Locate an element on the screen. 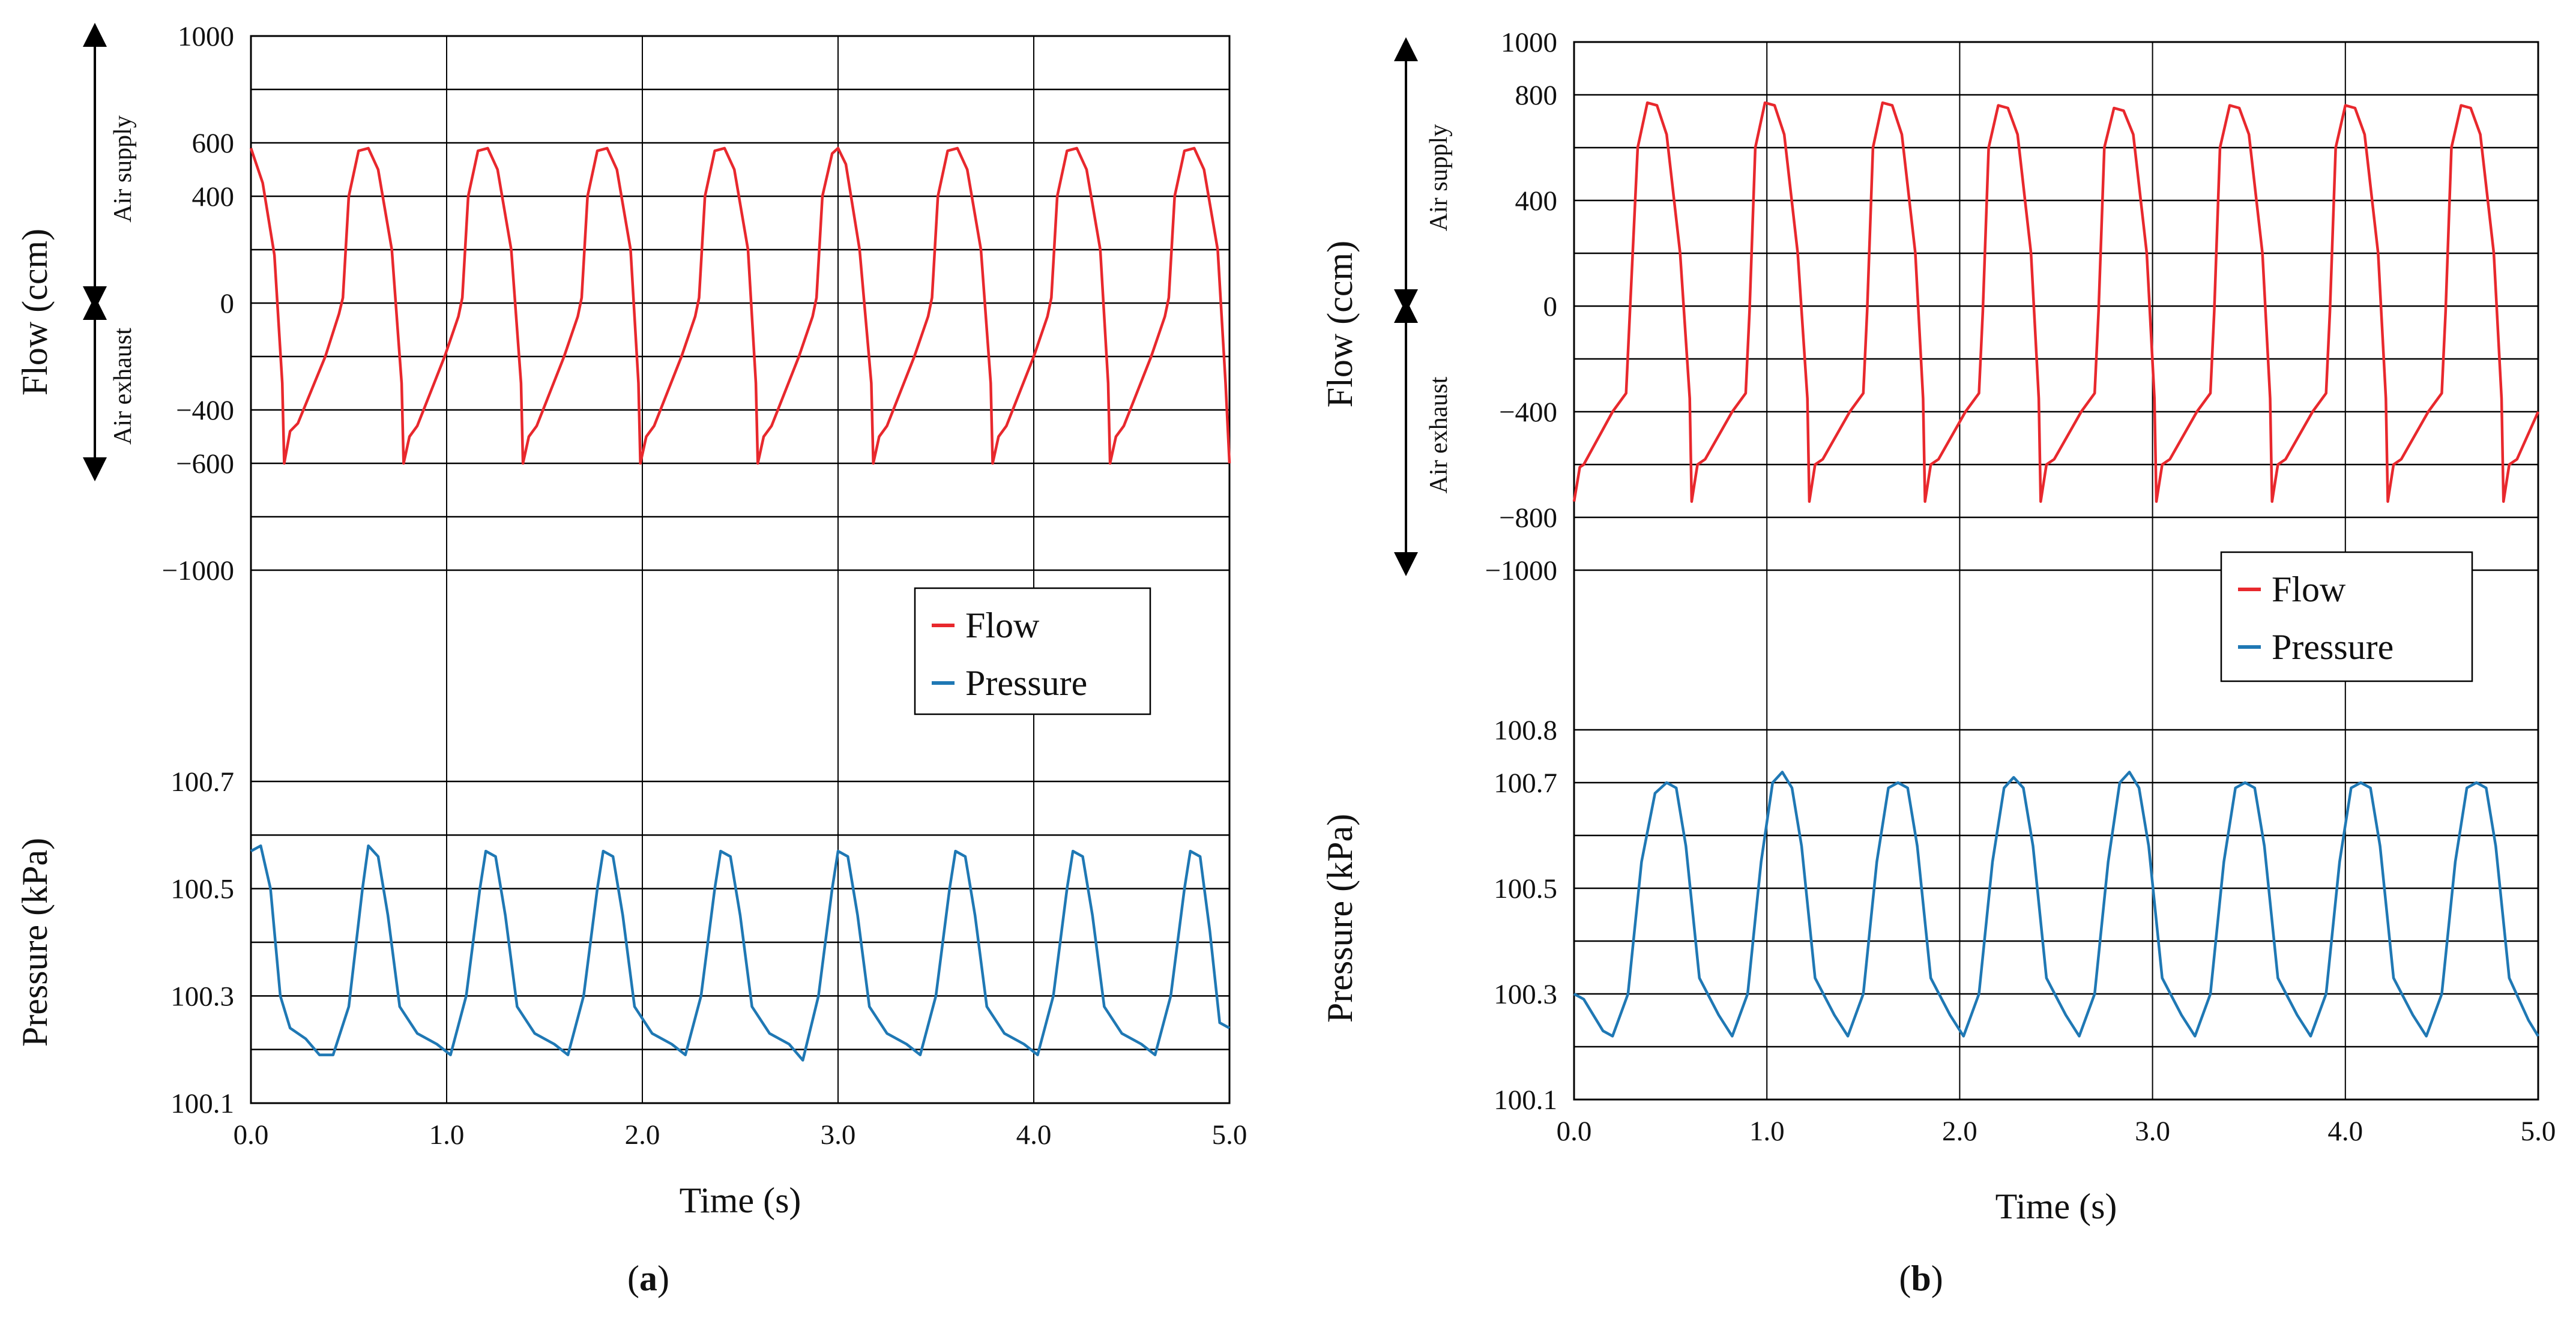 This screenshot has height=1327, width=2576. panel-label: (b) is located at coordinates (1921, 1278).